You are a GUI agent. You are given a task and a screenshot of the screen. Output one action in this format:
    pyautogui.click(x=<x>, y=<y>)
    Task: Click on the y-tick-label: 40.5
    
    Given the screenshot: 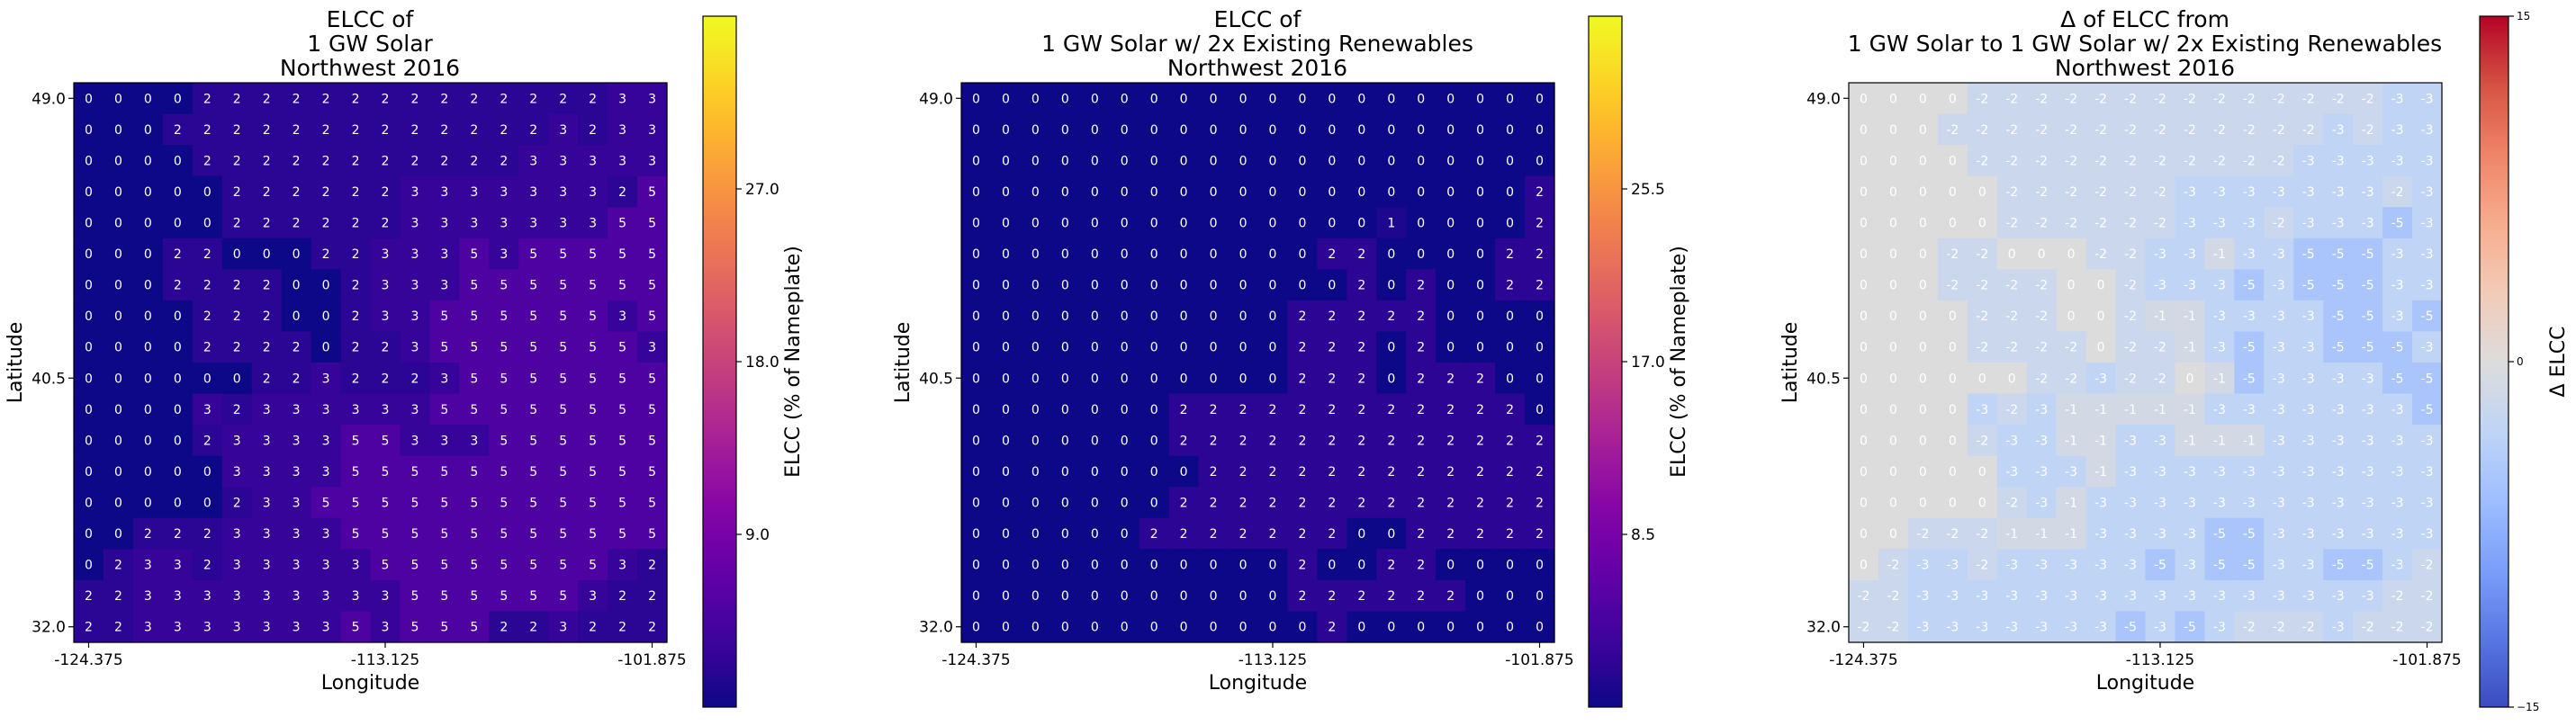 What is the action you would take?
    pyautogui.click(x=936, y=379)
    